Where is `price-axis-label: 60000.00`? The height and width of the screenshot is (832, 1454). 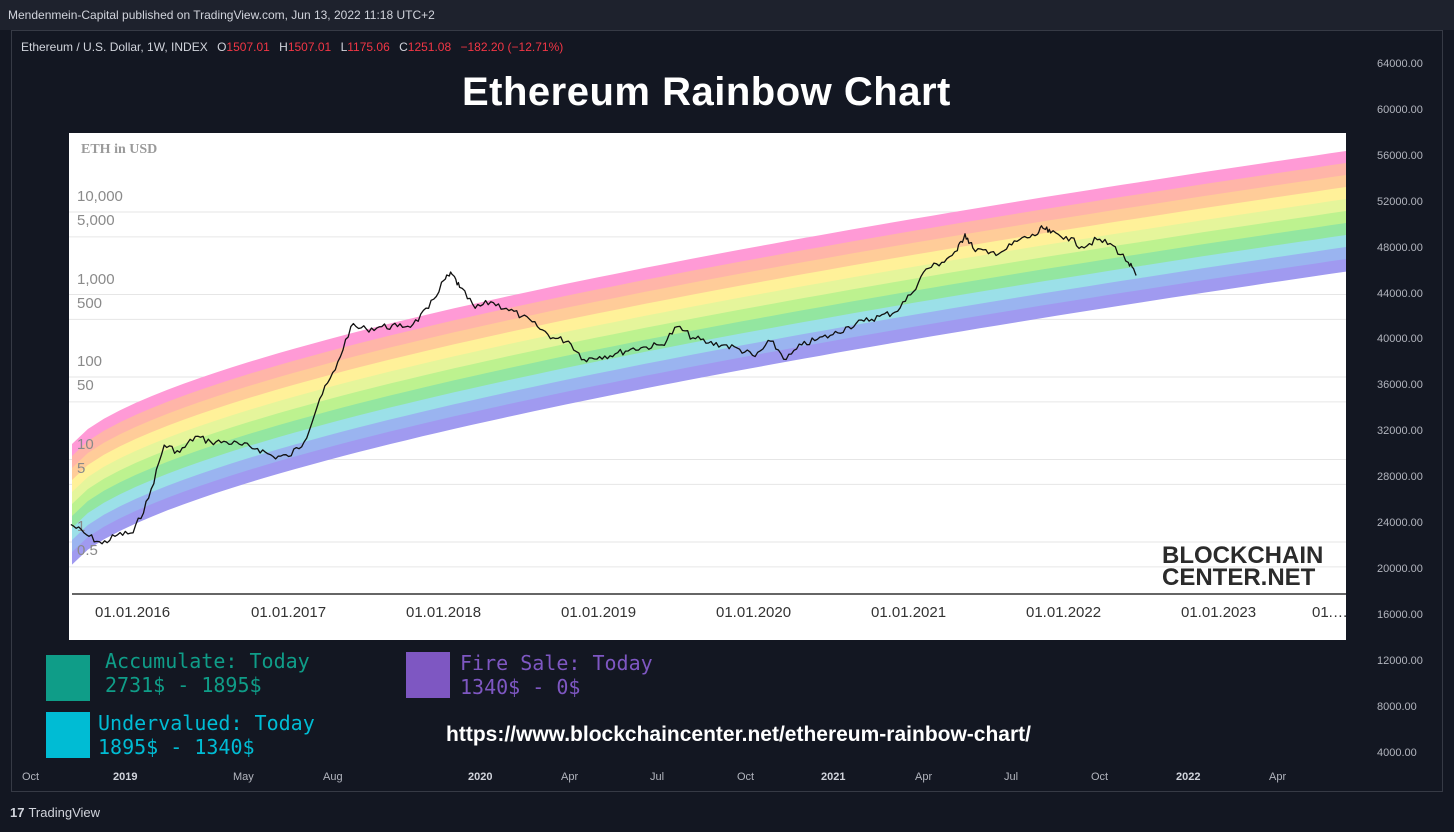
price-axis-label: 60000.00 is located at coordinates (1400, 109).